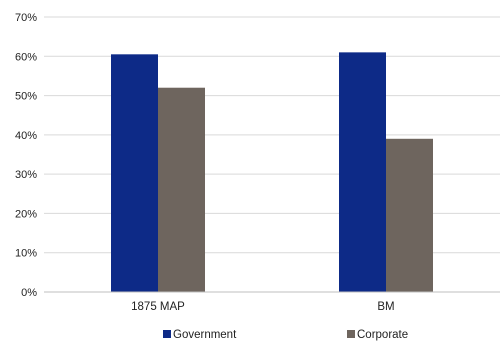 The height and width of the screenshot is (341, 504). What do you see at coordinates (385, 307) in the screenshot?
I see `x-category-label: BM` at bounding box center [385, 307].